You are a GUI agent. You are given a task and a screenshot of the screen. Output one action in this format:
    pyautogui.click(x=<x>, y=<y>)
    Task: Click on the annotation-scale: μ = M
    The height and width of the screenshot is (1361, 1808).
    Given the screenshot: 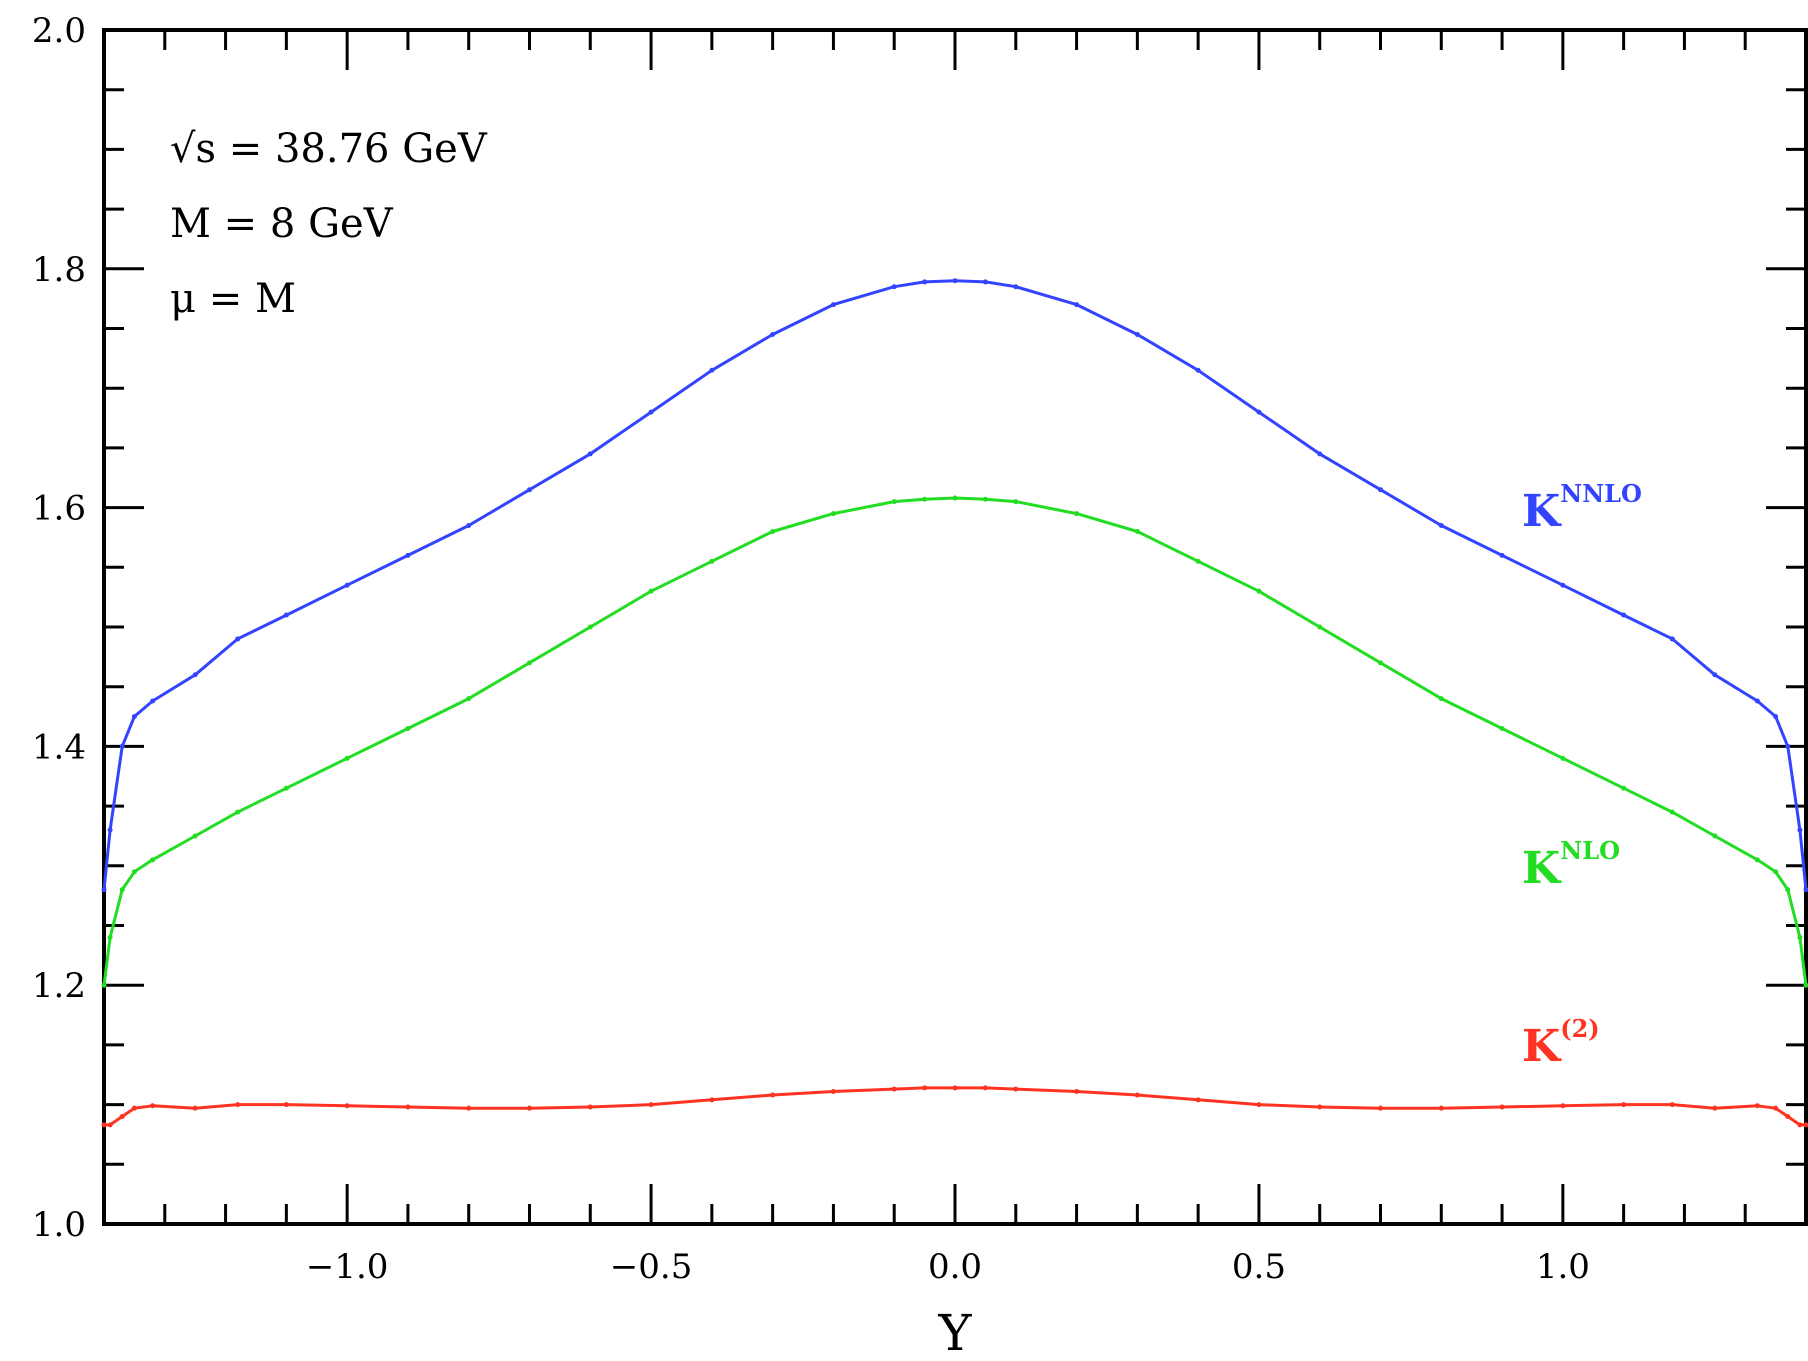 What is the action you would take?
    pyautogui.click(x=233, y=299)
    